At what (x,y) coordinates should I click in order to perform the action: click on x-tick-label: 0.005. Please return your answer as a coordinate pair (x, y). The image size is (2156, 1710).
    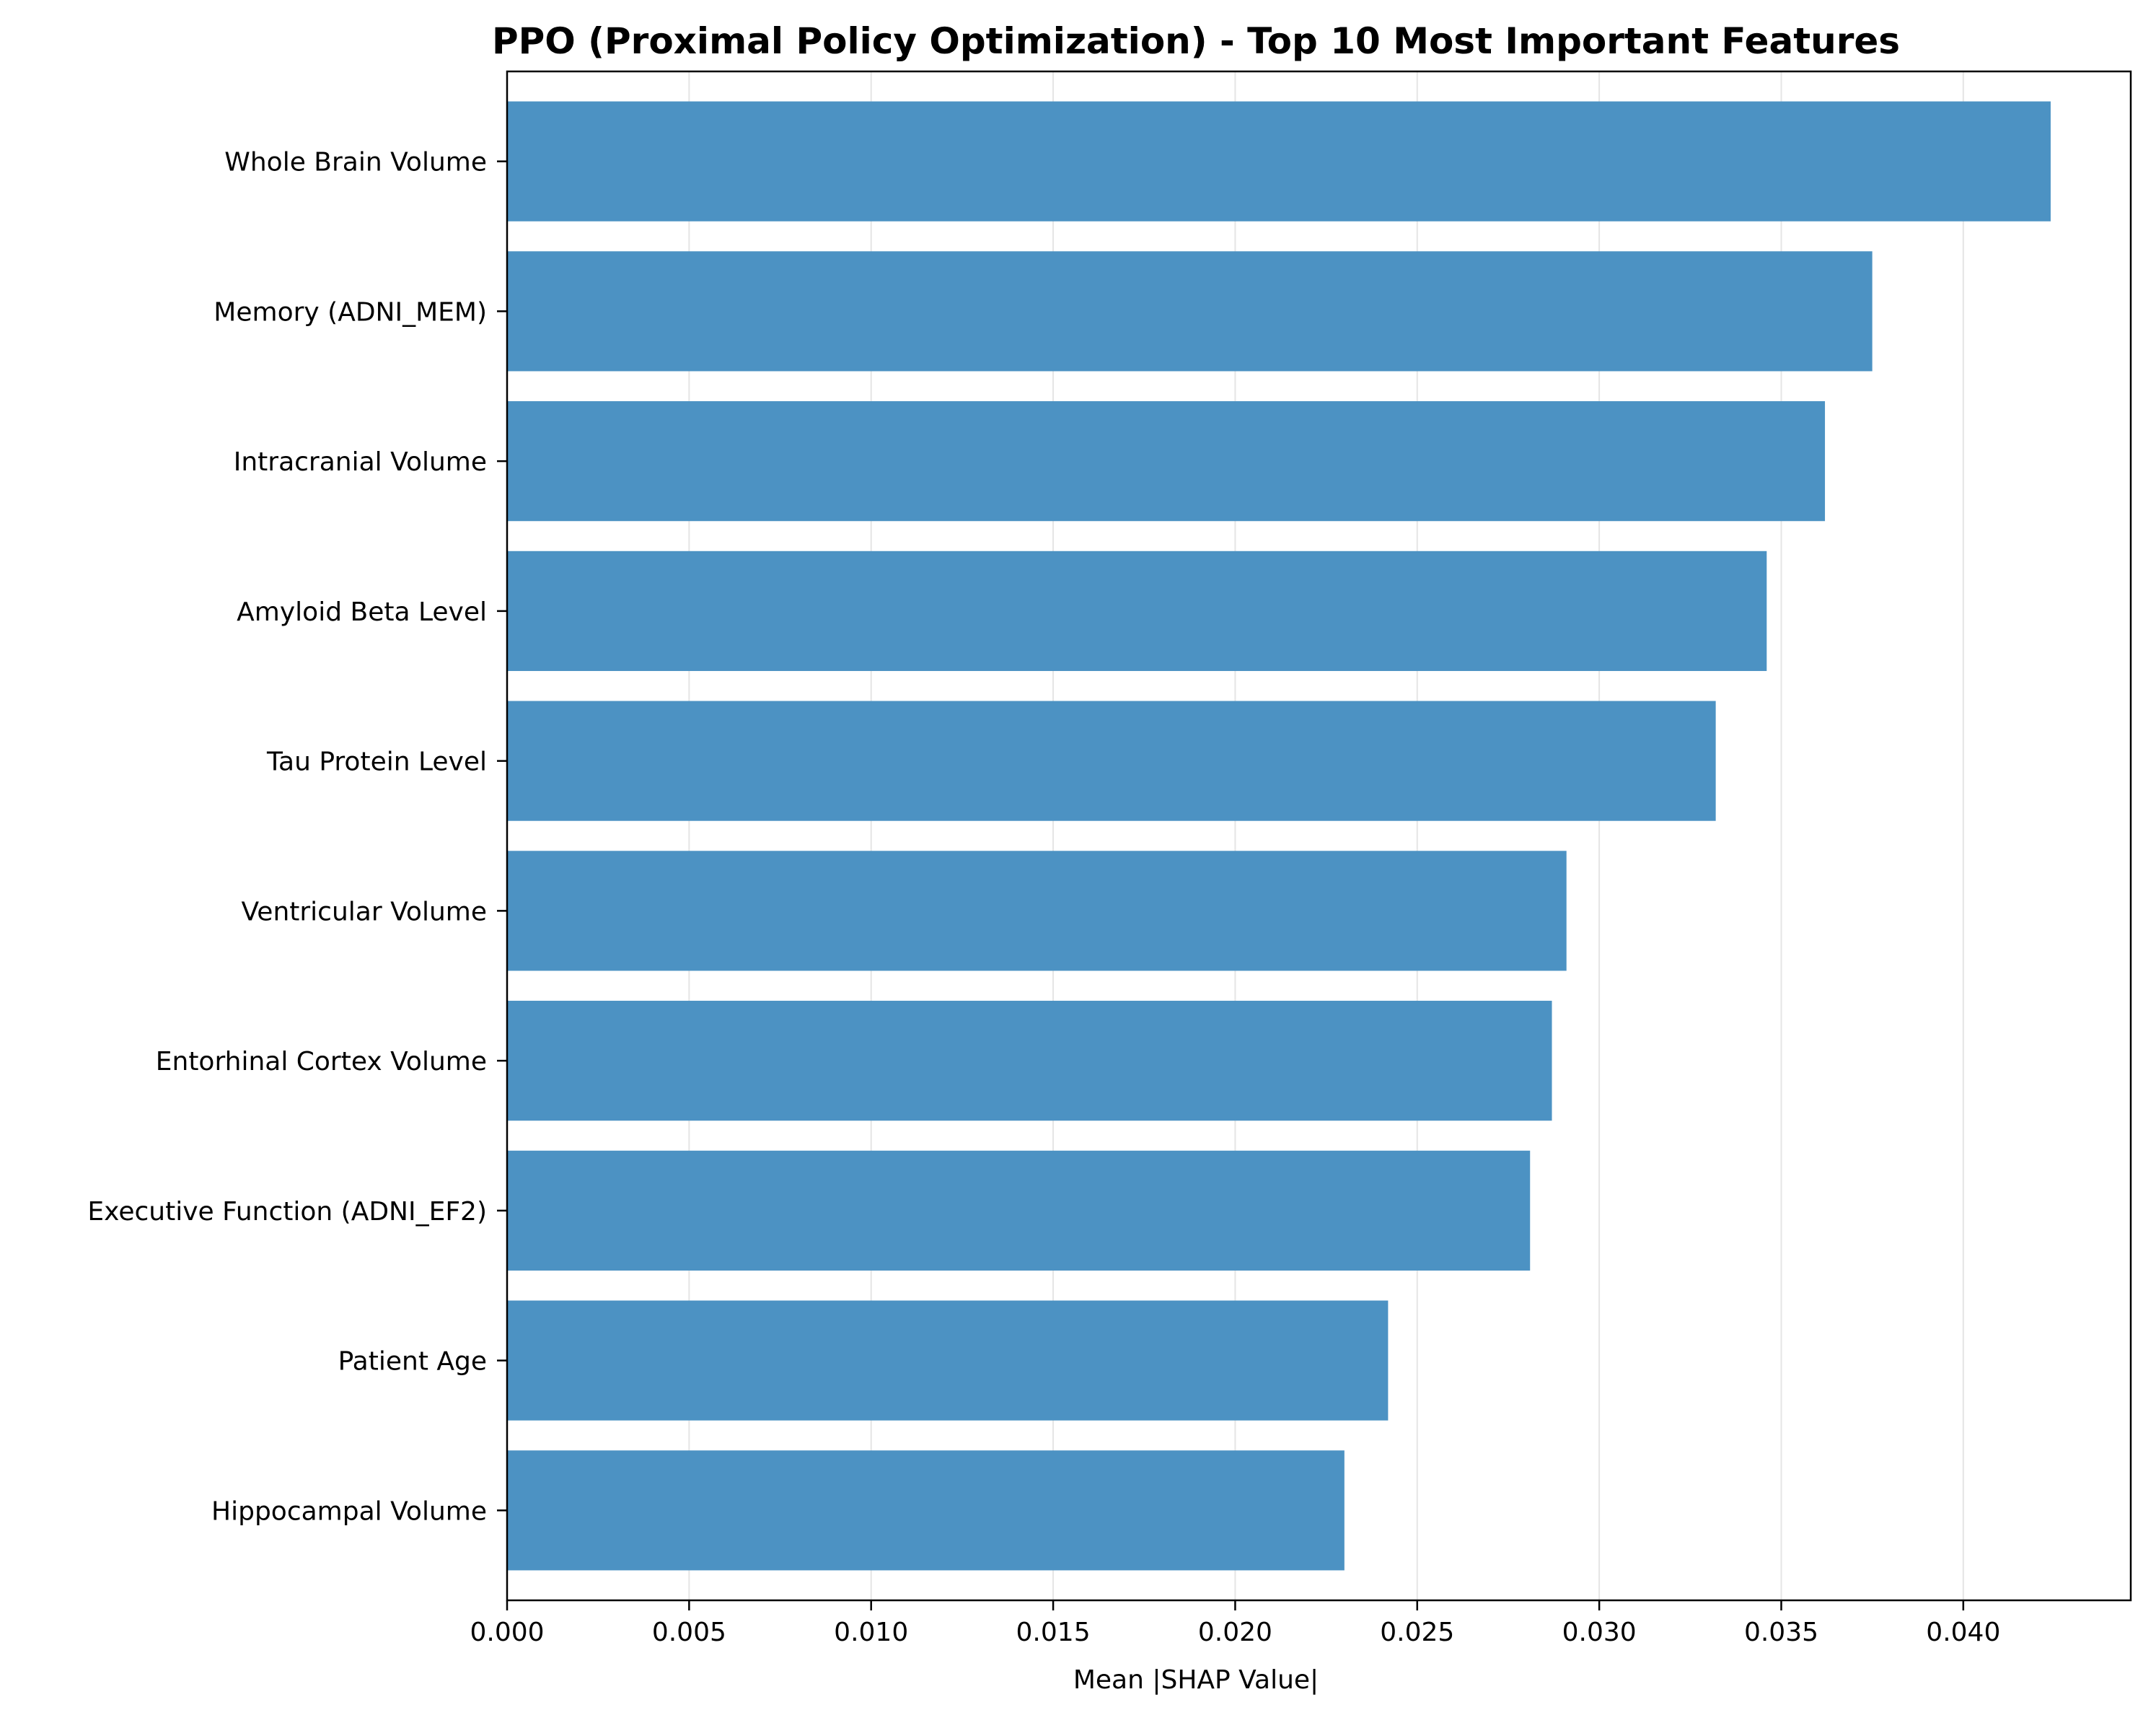
    Looking at the image, I should click on (689, 1632).